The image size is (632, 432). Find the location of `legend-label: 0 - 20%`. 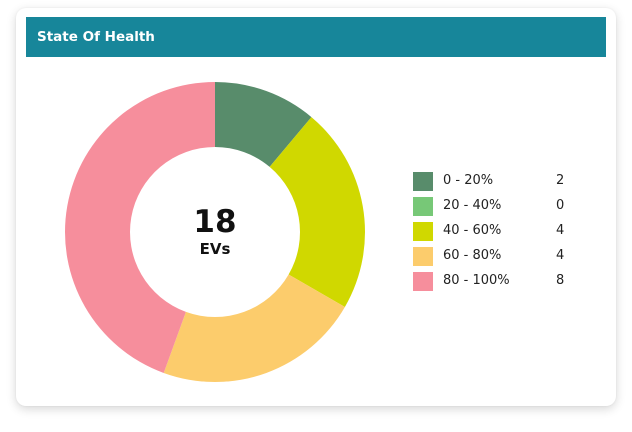

legend-label: 0 - 20% is located at coordinates (468, 180).